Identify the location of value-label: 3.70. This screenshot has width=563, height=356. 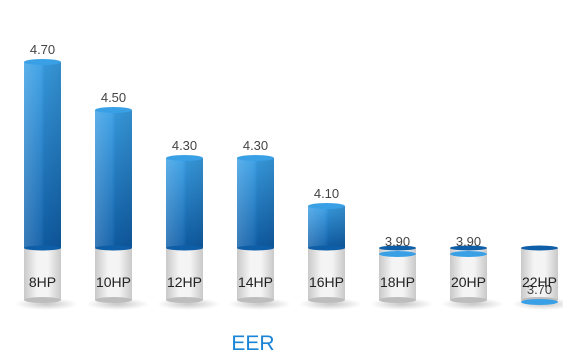
(539, 289).